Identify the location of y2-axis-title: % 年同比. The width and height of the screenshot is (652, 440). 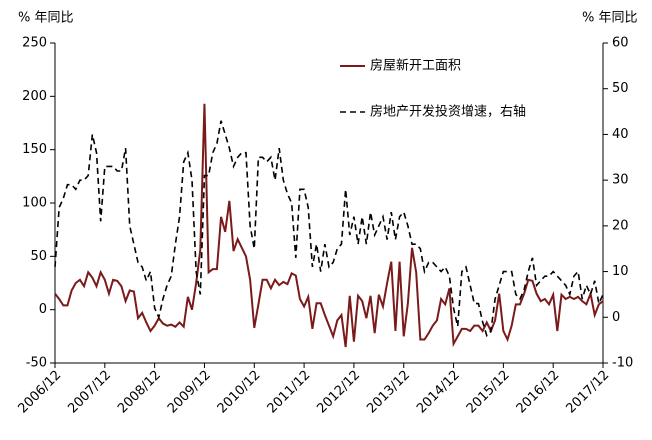
(610, 18).